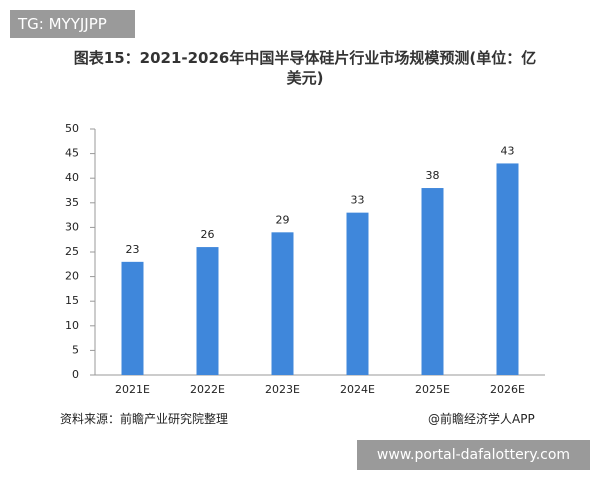 Image resolution: width=600 pixels, height=480 pixels. Describe the element at coordinates (507, 389) in the screenshot. I see `x-tick-label: 2026E` at that location.